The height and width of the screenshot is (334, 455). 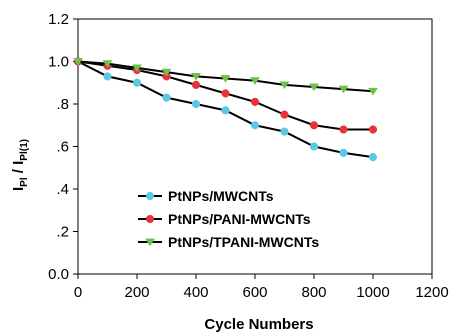 What do you see at coordinates (195, 292) in the screenshot?
I see `x-tick-label: 400` at bounding box center [195, 292].